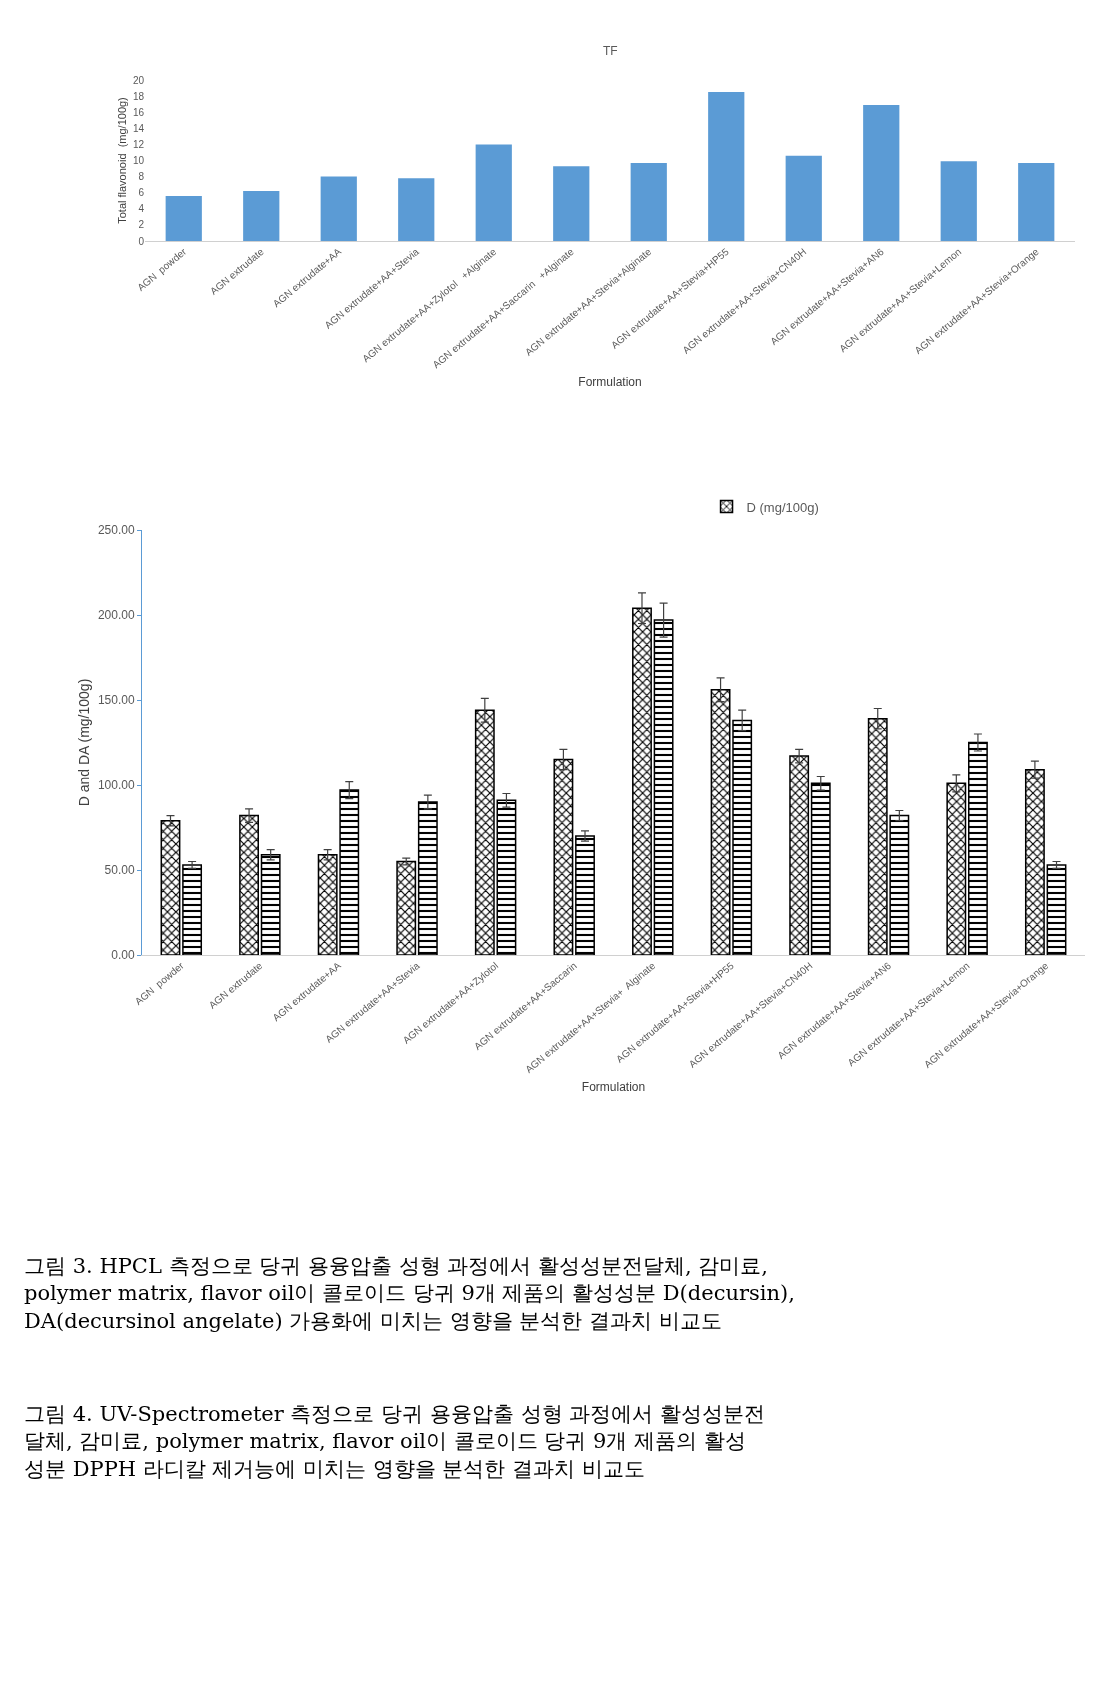 The width and height of the screenshot is (1120, 1690). What do you see at coordinates (116, 785) in the screenshot?
I see `y-tick-label: 100.00` at bounding box center [116, 785].